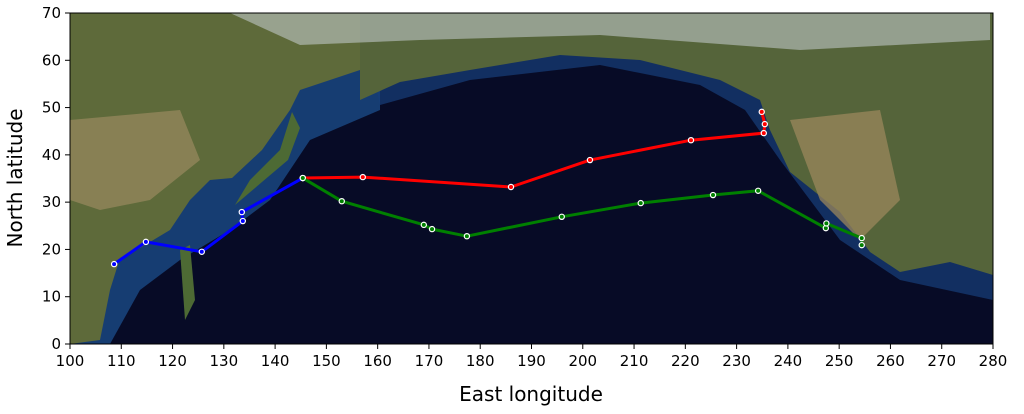 The height and width of the screenshot is (414, 1024). What do you see at coordinates (788, 361) in the screenshot?
I see `x-tick-label: 240` at bounding box center [788, 361].